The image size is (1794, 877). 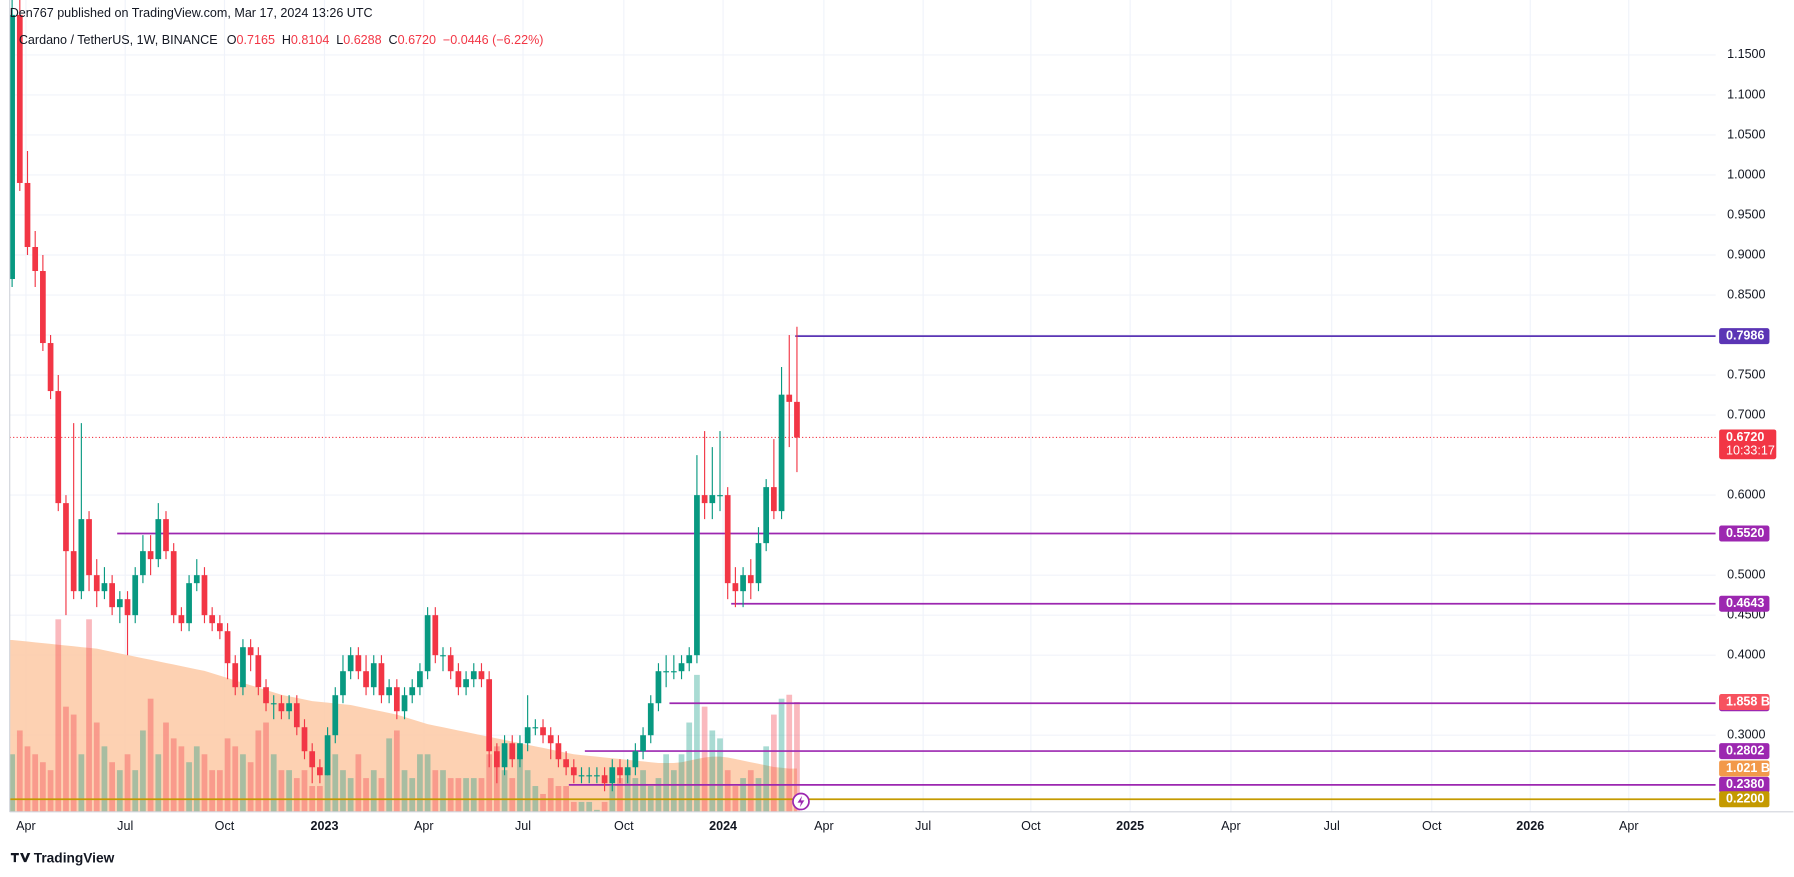 What do you see at coordinates (1746, 54) in the screenshot?
I see `y-tick-label: 1.1500` at bounding box center [1746, 54].